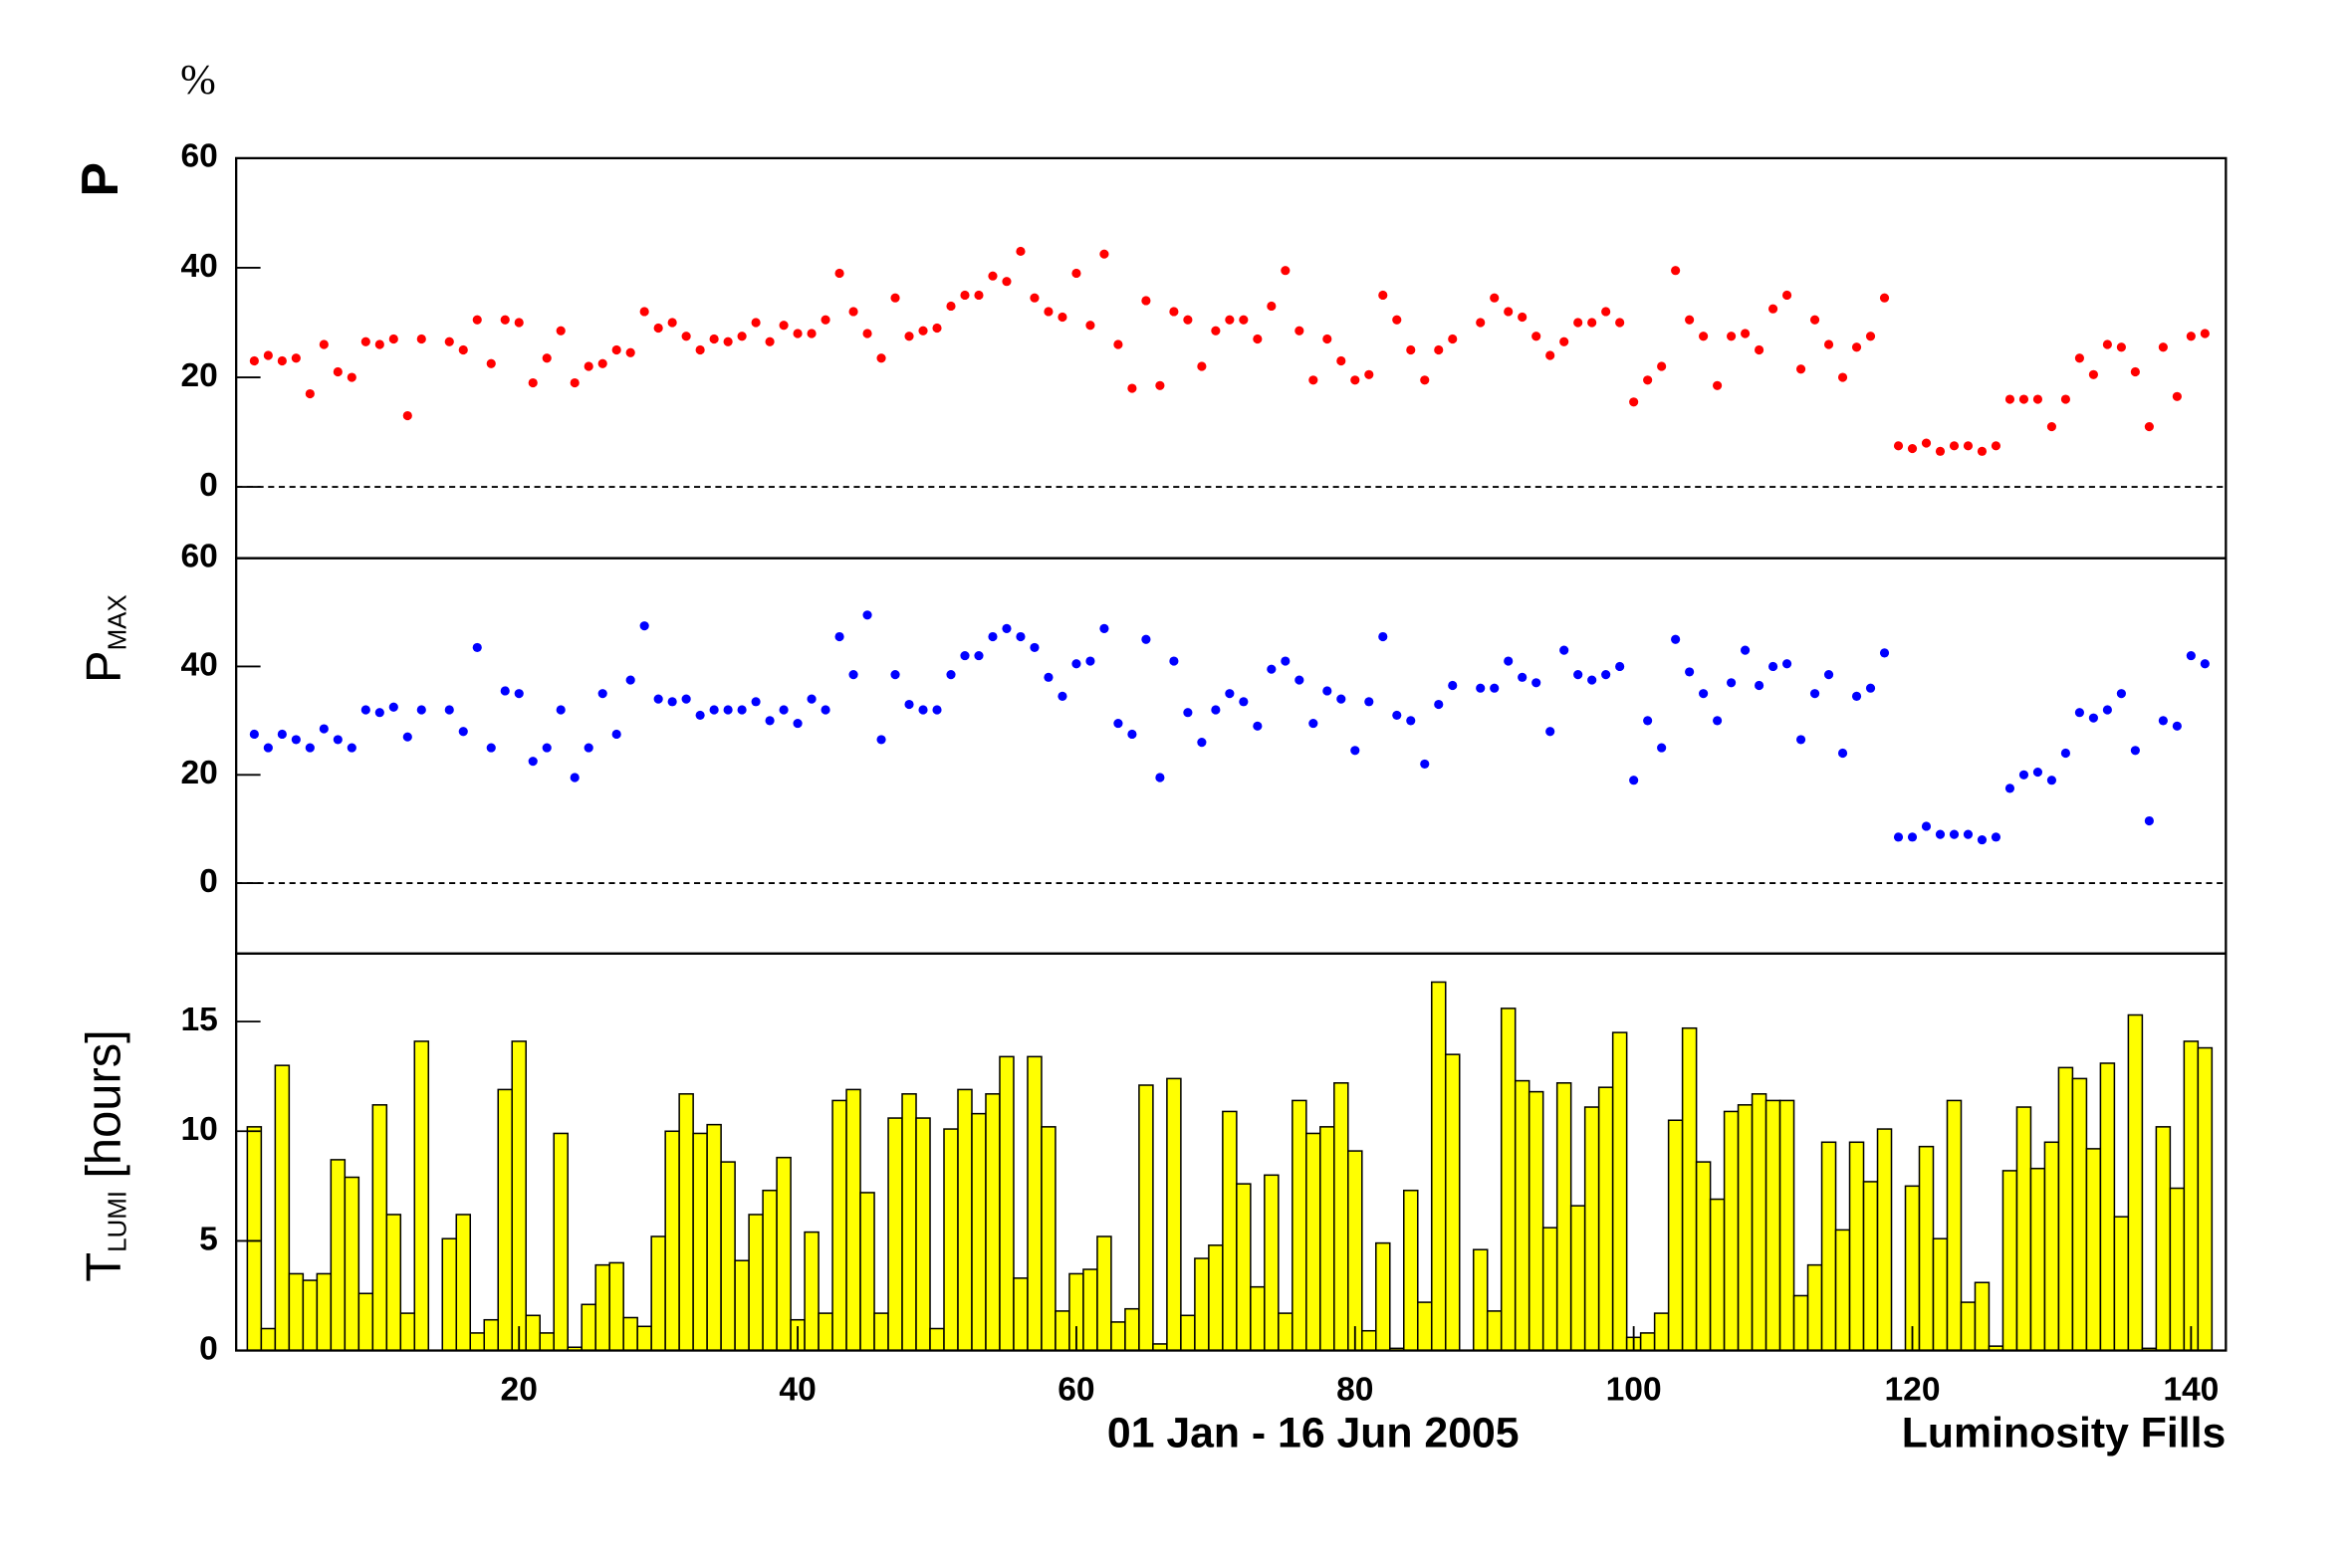 This screenshot has width=2351, height=1568. What do you see at coordinates (2064, 1433) in the screenshot?
I see `x-axis-label: Luminosity Fills` at bounding box center [2064, 1433].